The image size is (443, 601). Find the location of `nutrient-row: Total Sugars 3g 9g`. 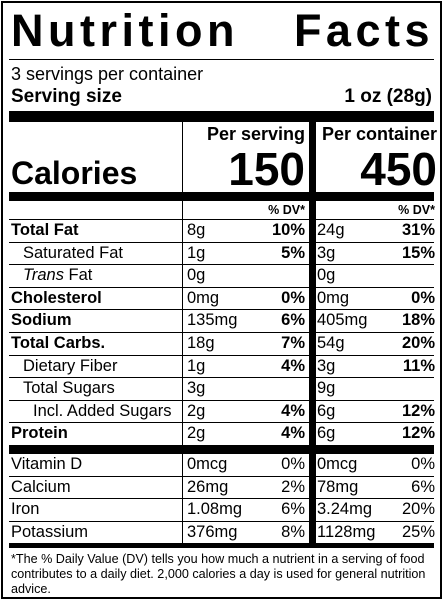

nutrient-row: Total Sugars 3g 9g is located at coordinates (221, 388).